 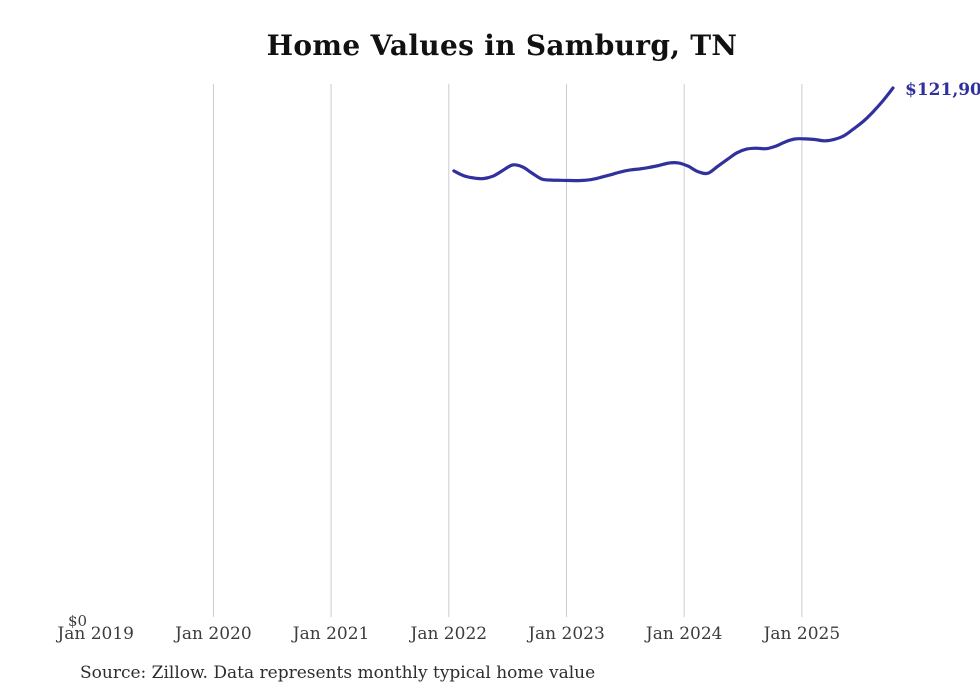 I want to click on home-value-line, so click(x=673, y=134).